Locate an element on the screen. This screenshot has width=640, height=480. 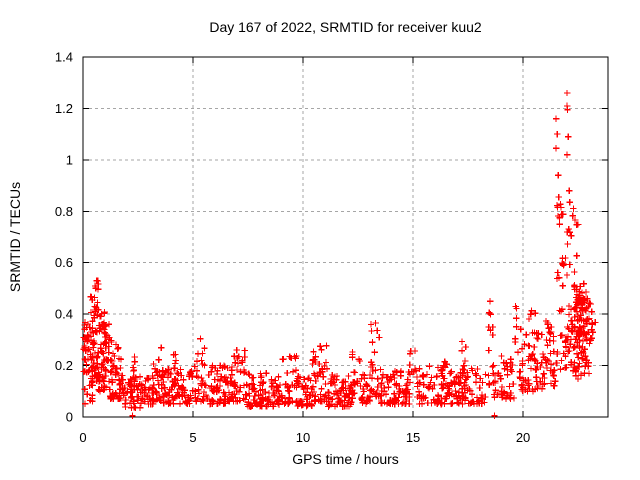
y-tick-label: 0.2 is located at coordinates (64, 365).